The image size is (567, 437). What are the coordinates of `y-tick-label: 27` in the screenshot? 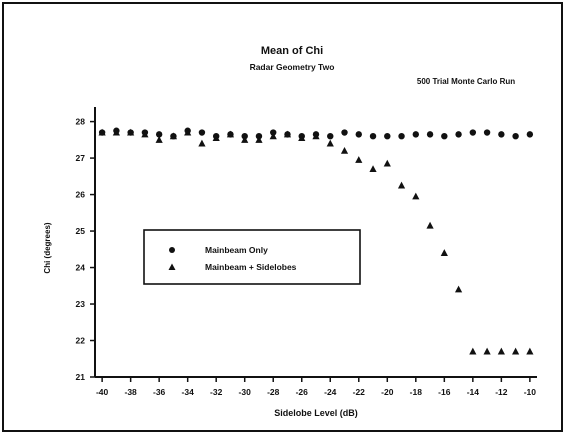 It's located at (81, 158).